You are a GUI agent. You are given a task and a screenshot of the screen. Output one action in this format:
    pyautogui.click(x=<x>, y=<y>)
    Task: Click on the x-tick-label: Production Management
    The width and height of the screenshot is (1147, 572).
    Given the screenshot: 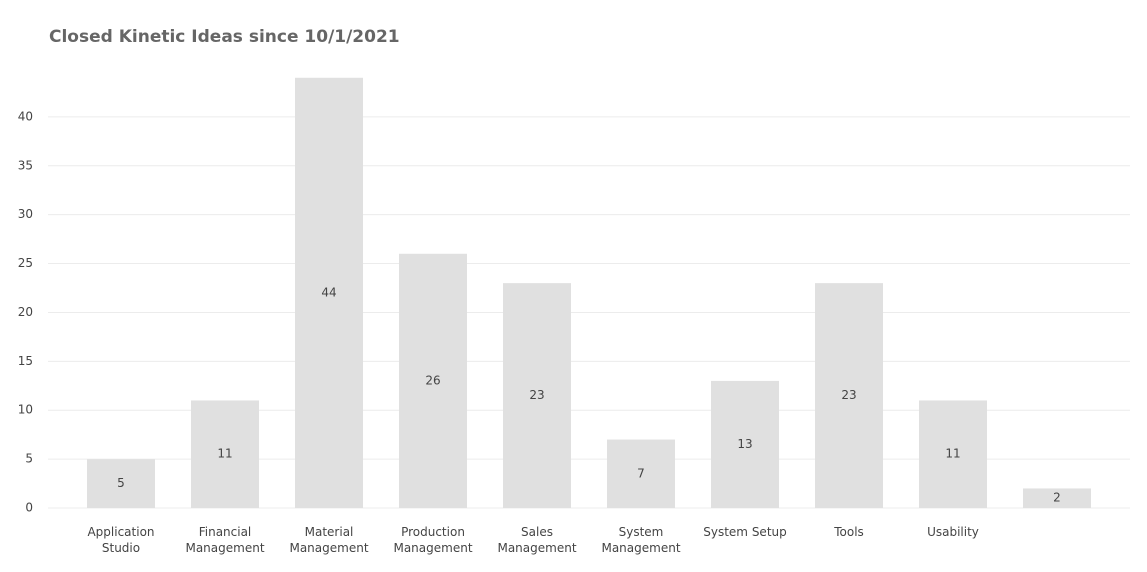 What is the action you would take?
    pyautogui.click(x=433, y=540)
    